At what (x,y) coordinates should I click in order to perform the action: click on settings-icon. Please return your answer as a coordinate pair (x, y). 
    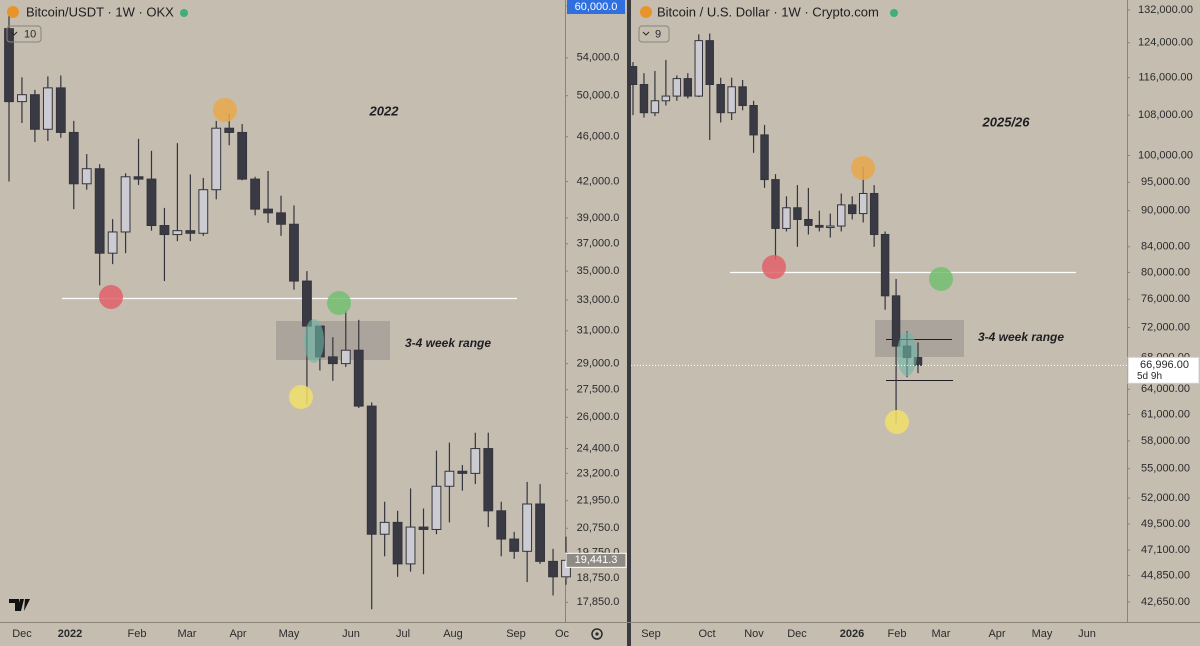
    Looking at the image, I should click on (597, 634).